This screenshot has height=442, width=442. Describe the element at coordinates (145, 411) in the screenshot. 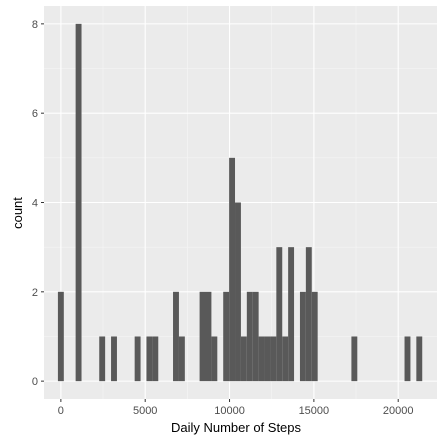

I see `x-tick-label: 5000` at that location.